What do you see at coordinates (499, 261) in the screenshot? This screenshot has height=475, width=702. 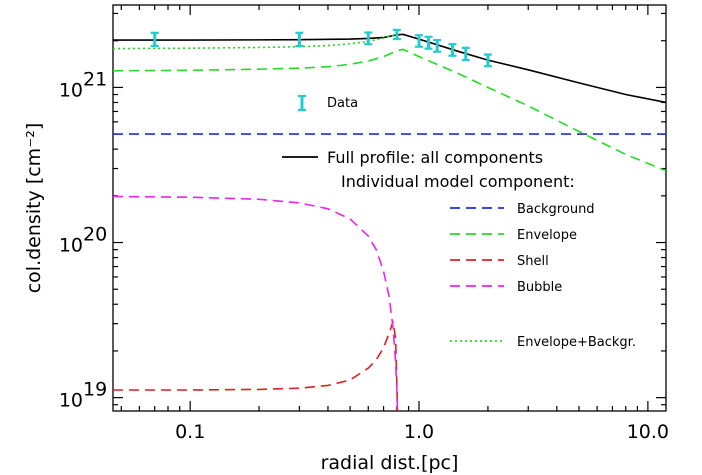 I see `legend-item-shell: Shell` at bounding box center [499, 261].